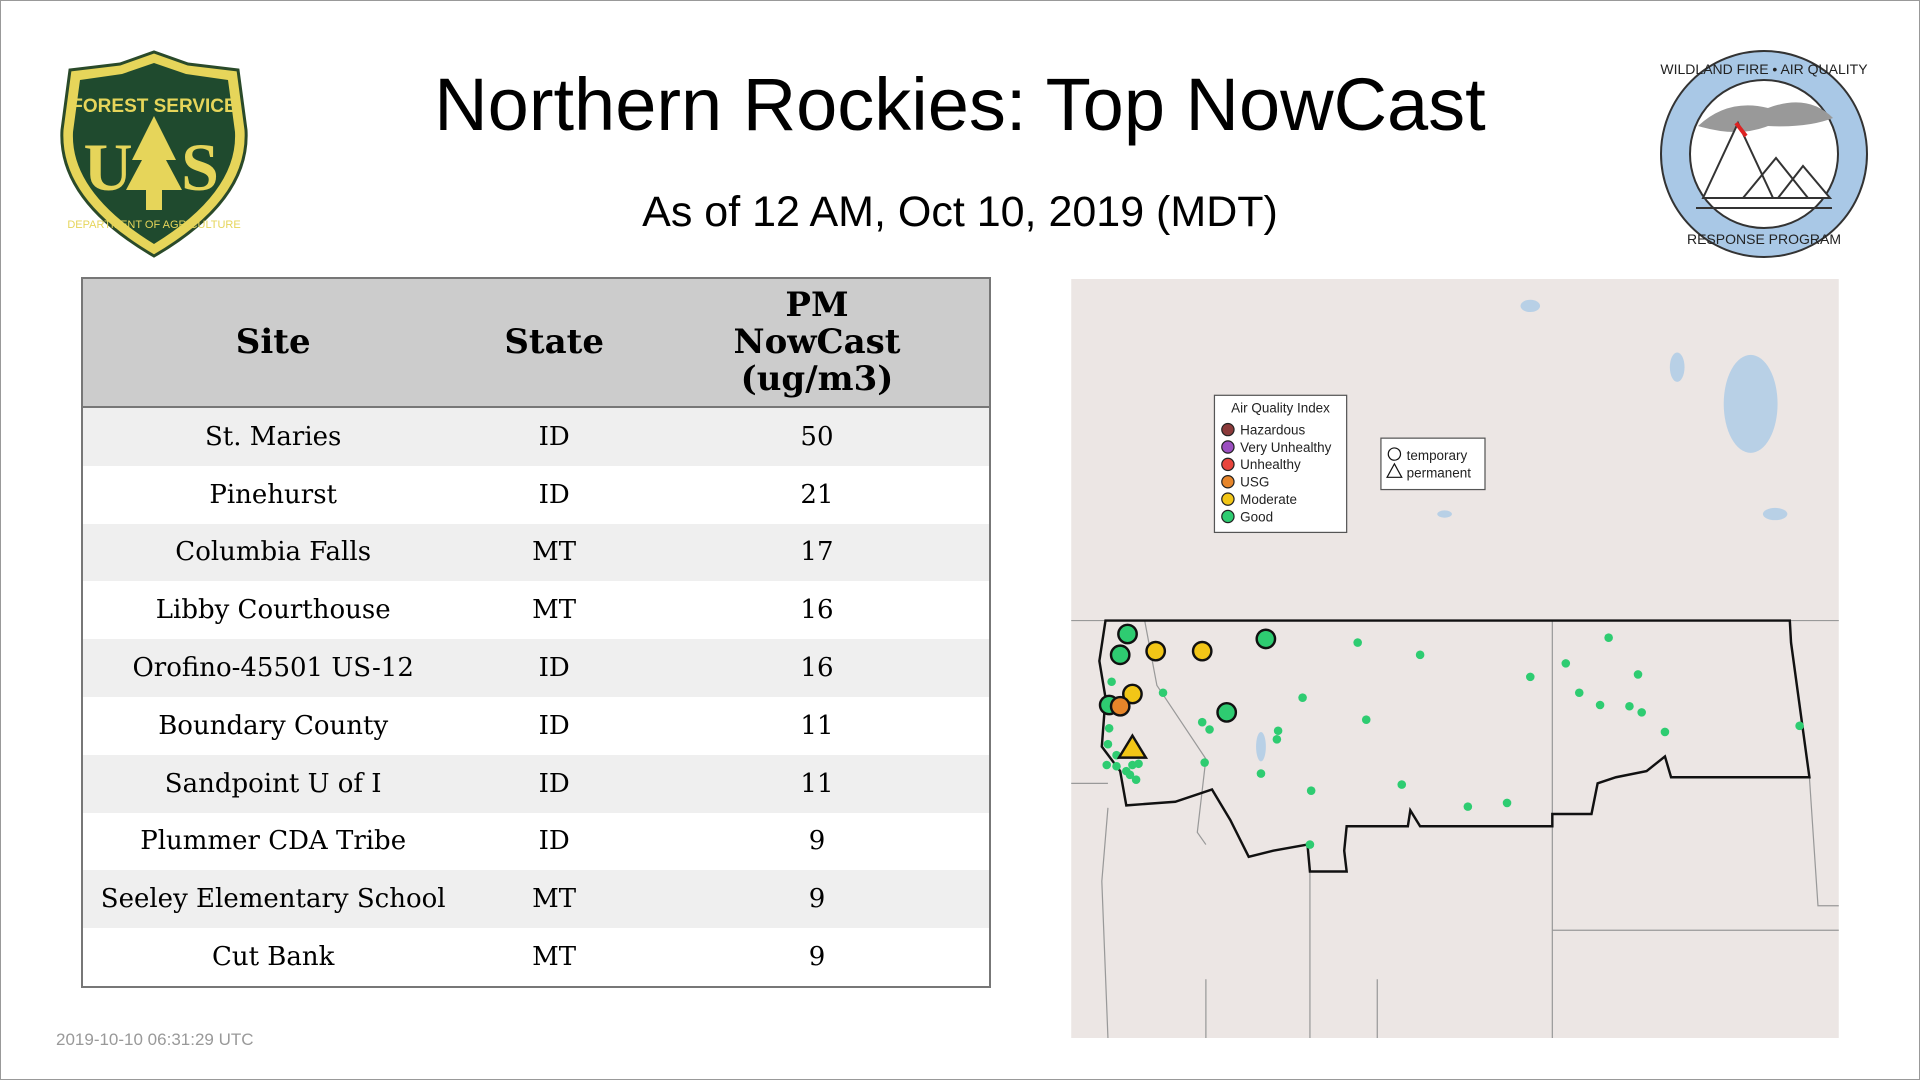 The height and width of the screenshot is (1080, 1920). I want to click on aqi-legend-label: Good, so click(1256, 516).